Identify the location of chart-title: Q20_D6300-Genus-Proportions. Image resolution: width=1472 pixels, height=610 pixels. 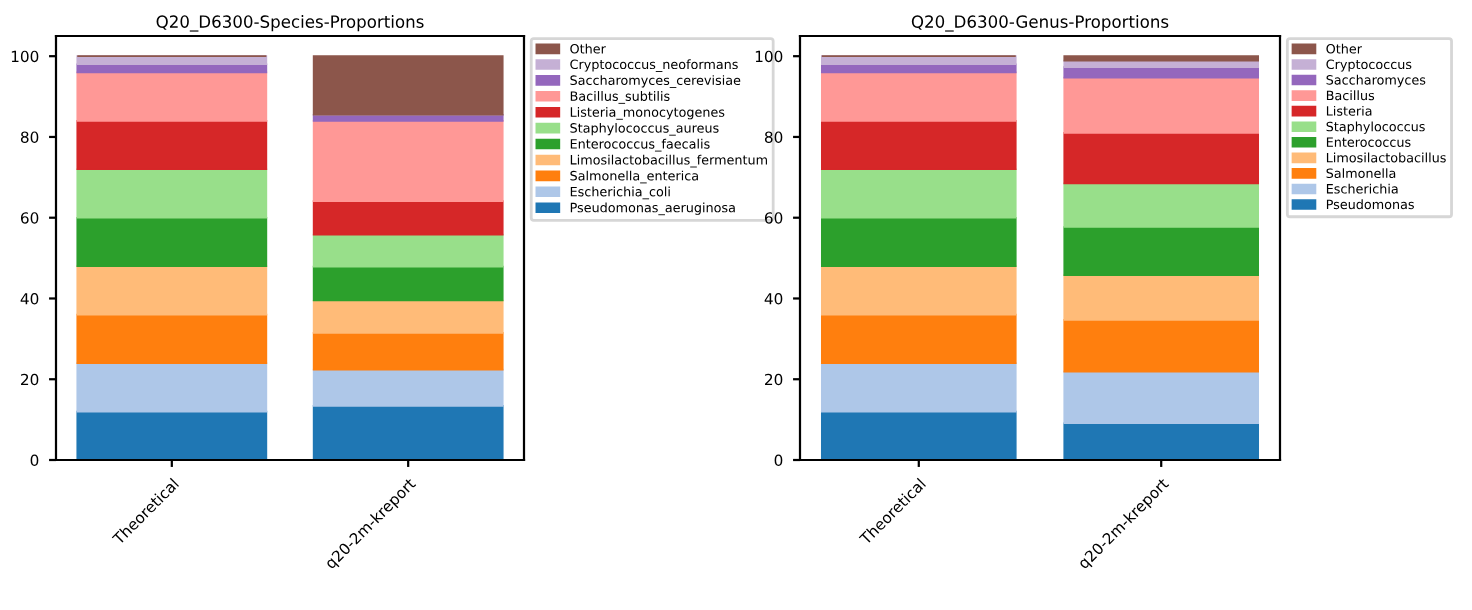
(1040, 23).